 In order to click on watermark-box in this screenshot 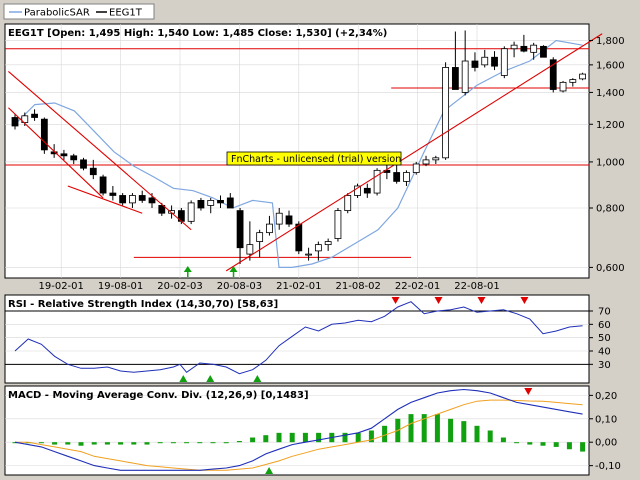, I will do `click(314, 158)`.